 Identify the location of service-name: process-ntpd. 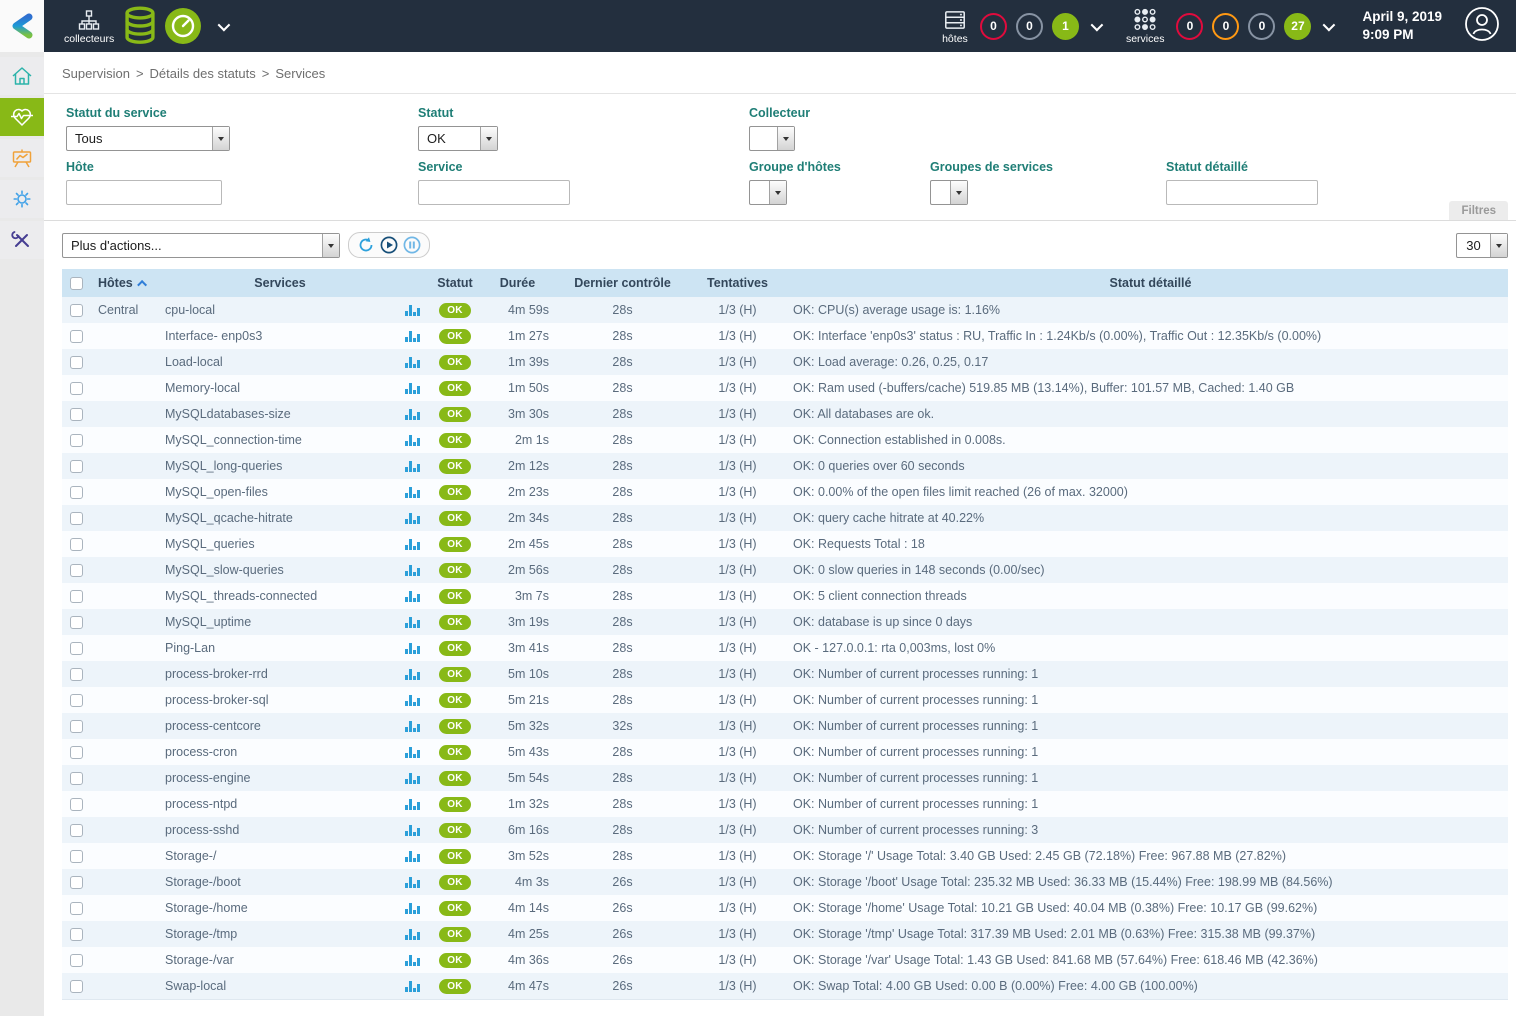
(201, 804).